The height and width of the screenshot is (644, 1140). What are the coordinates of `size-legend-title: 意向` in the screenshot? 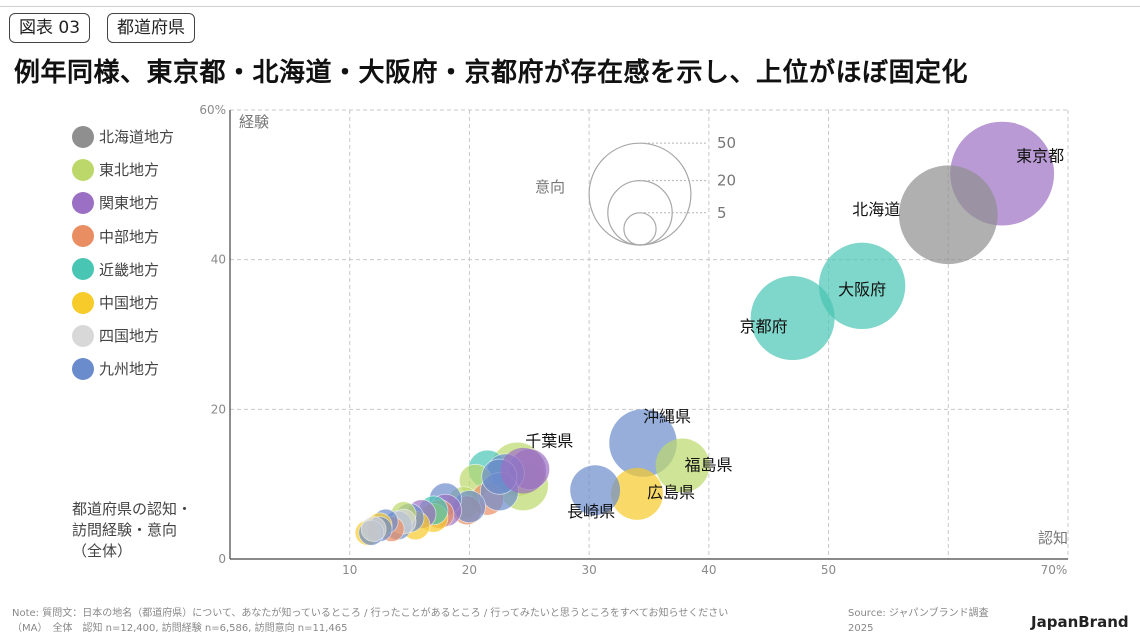 It's located at (550, 187).